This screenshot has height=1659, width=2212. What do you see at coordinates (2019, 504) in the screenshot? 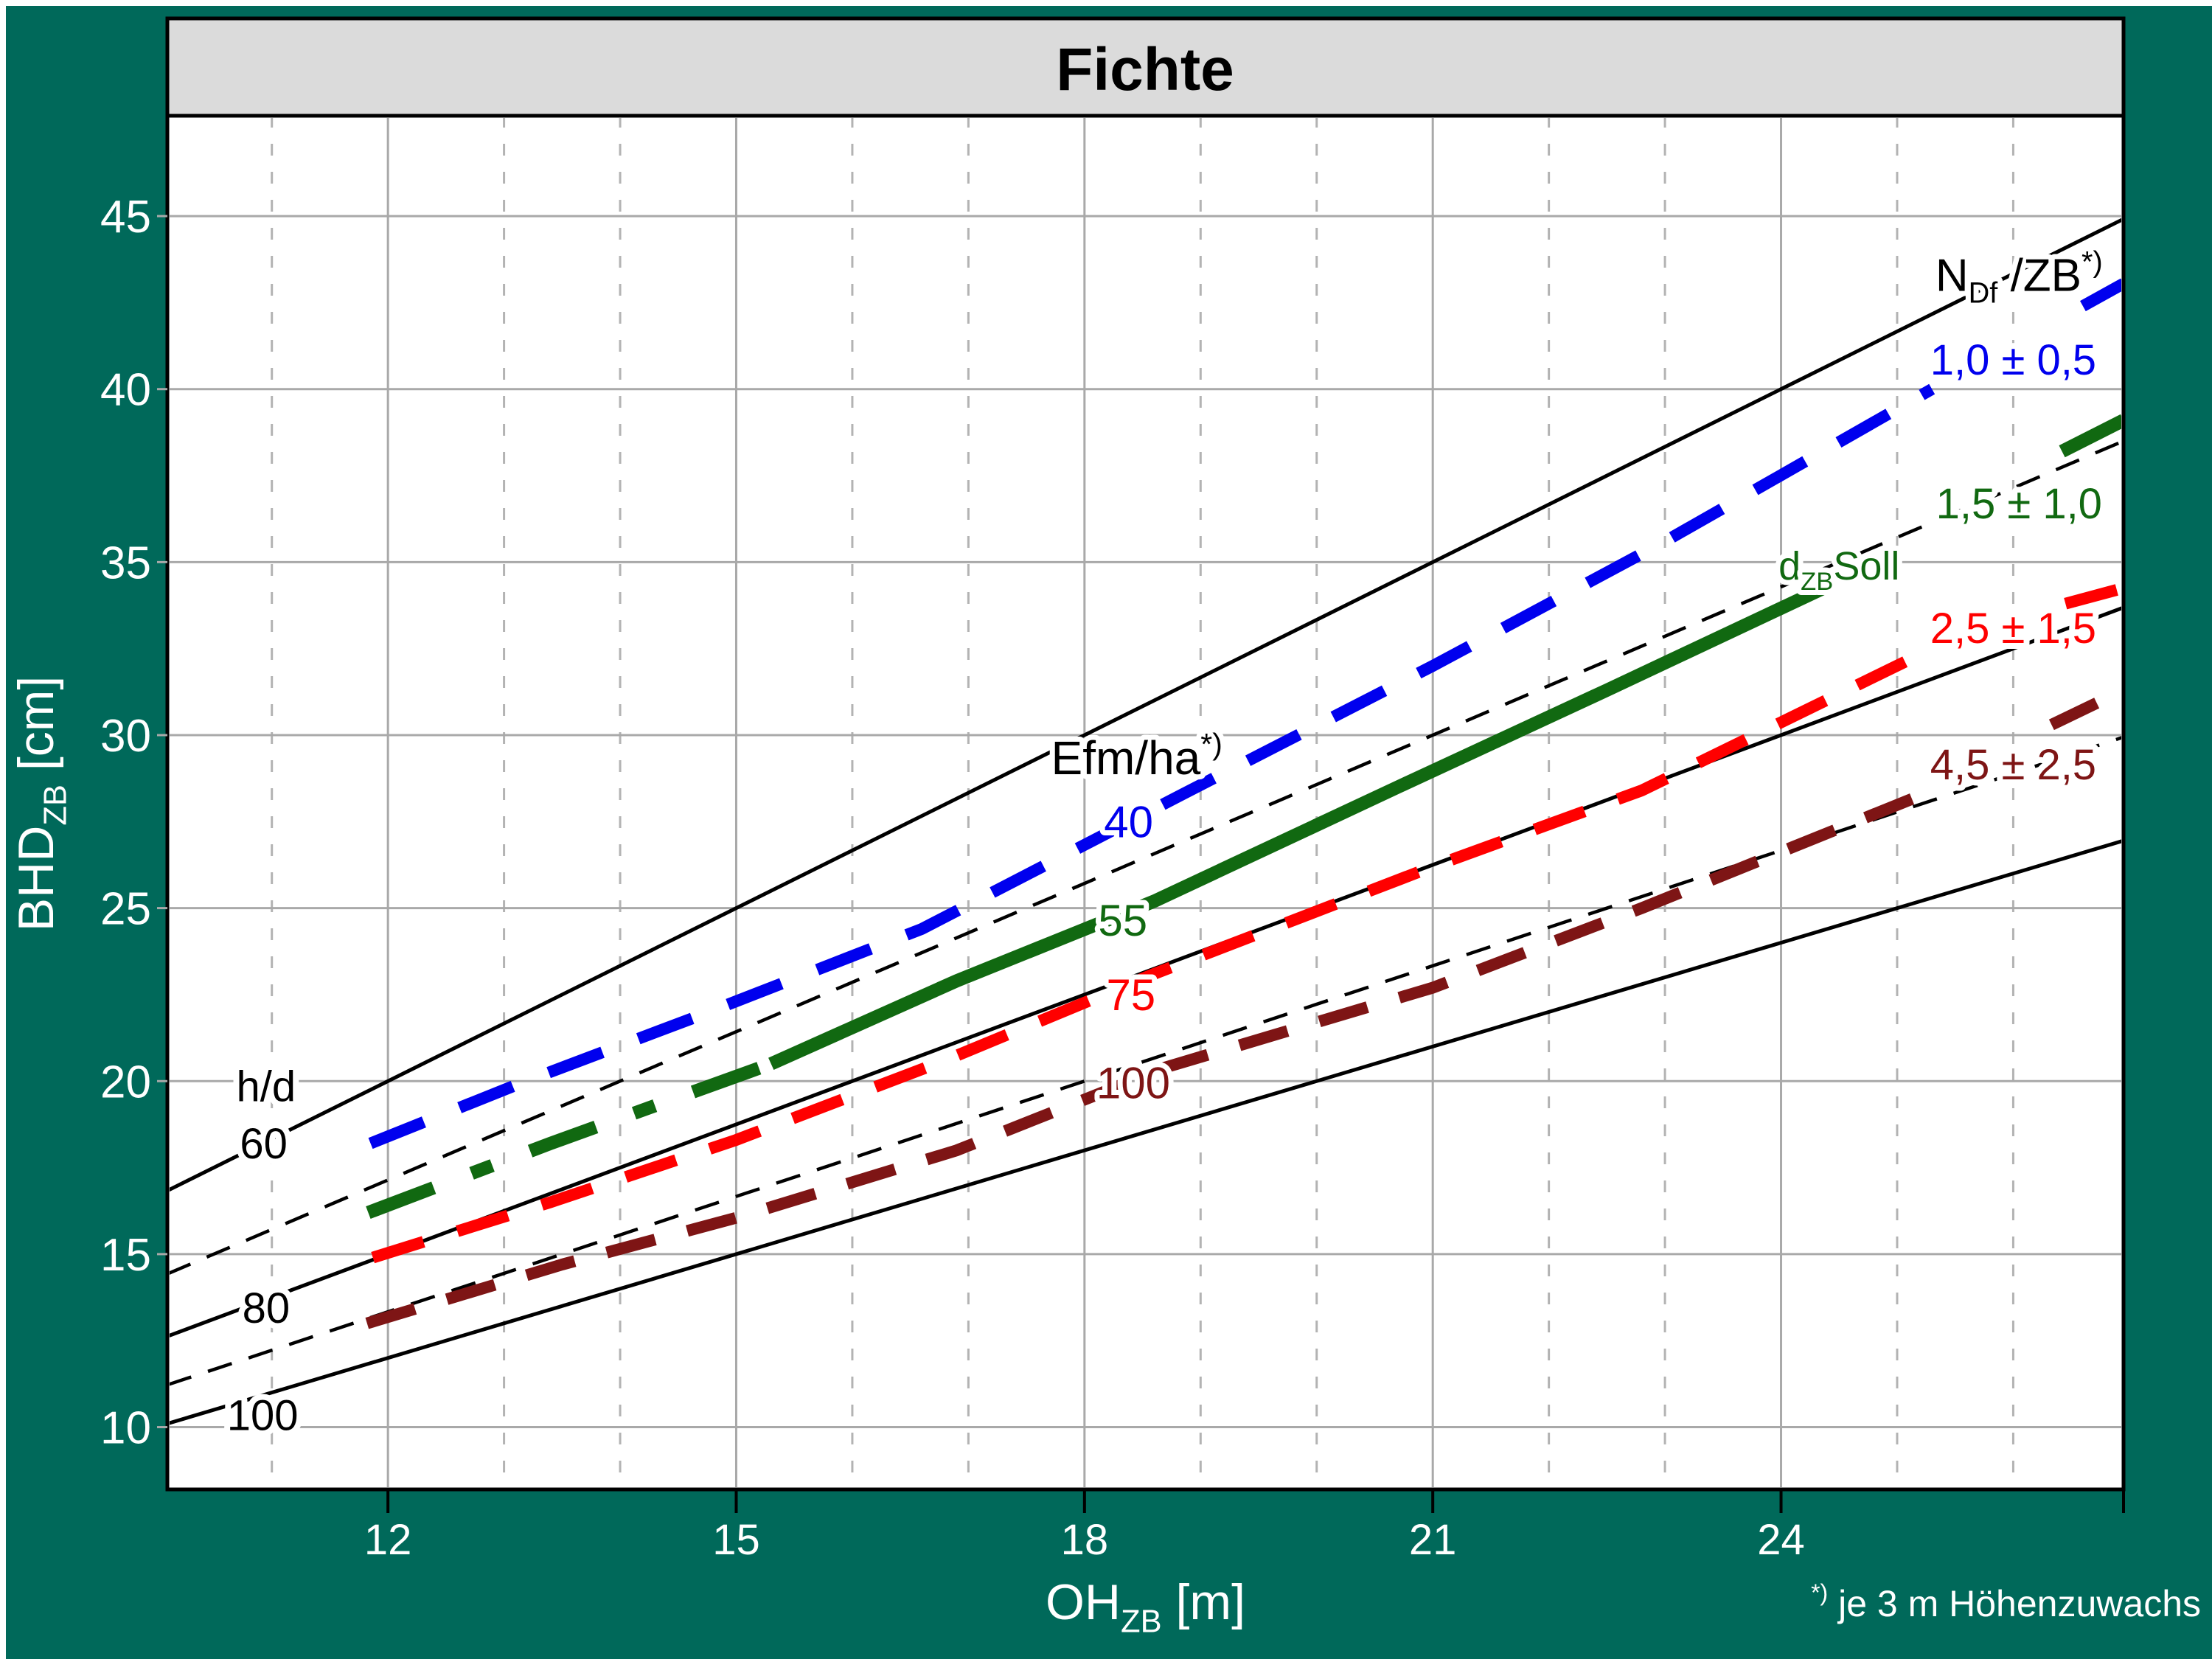
I see `label-n-1-5: 1,5 ± 1,0` at bounding box center [2019, 504].